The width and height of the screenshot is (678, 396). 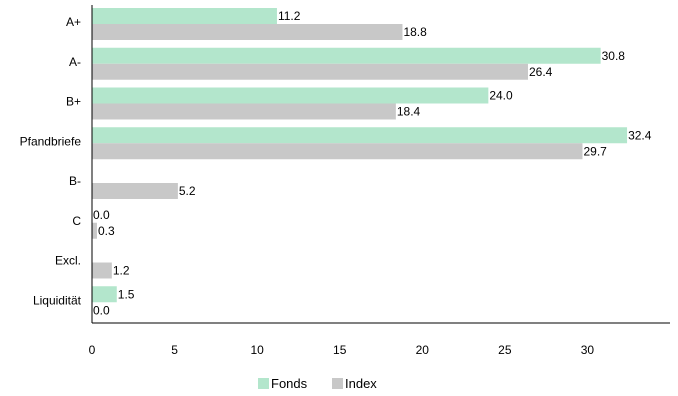 What do you see at coordinates (337, 151) in the screenshot?
I see `bar-index-pfandbriefe` at bounding box center [337, 151].